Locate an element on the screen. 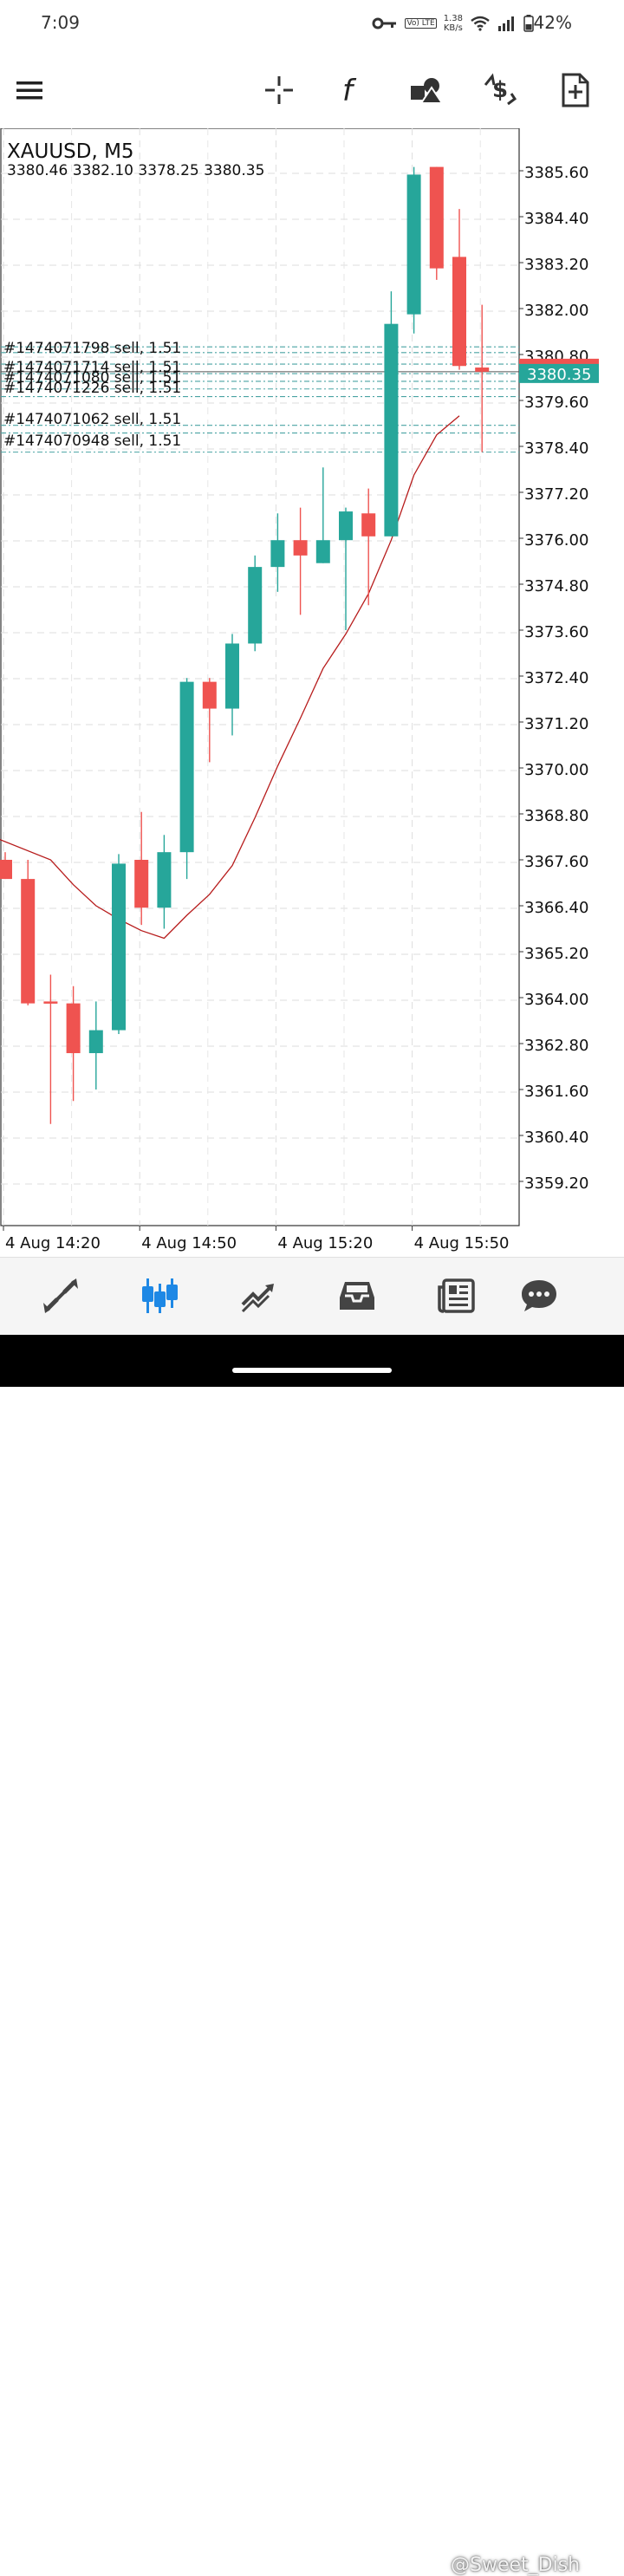 This screenshot has width=624, height=2576. price-tick-label: 3383.20 is located at coordinates (556, 265).